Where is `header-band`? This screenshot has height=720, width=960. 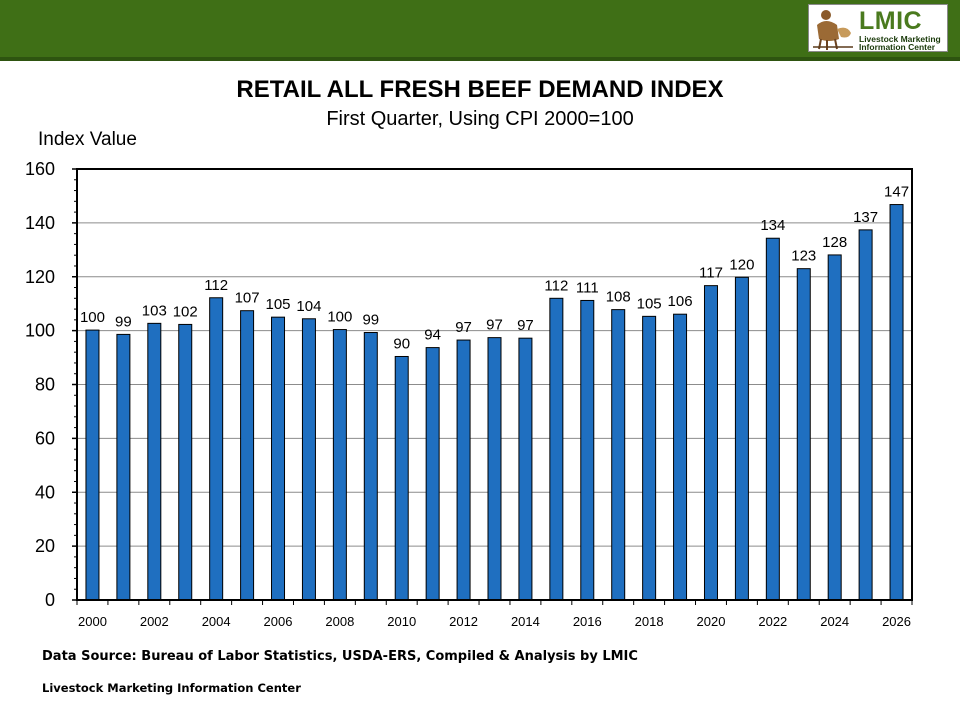
header-band is located at coordinates (480, 30).